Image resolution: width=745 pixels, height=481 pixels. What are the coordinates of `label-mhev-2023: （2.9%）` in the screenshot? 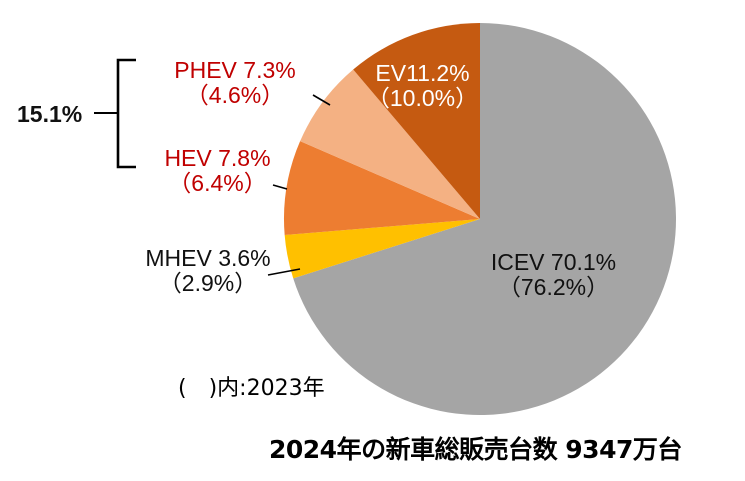 It's located at (208, 283).